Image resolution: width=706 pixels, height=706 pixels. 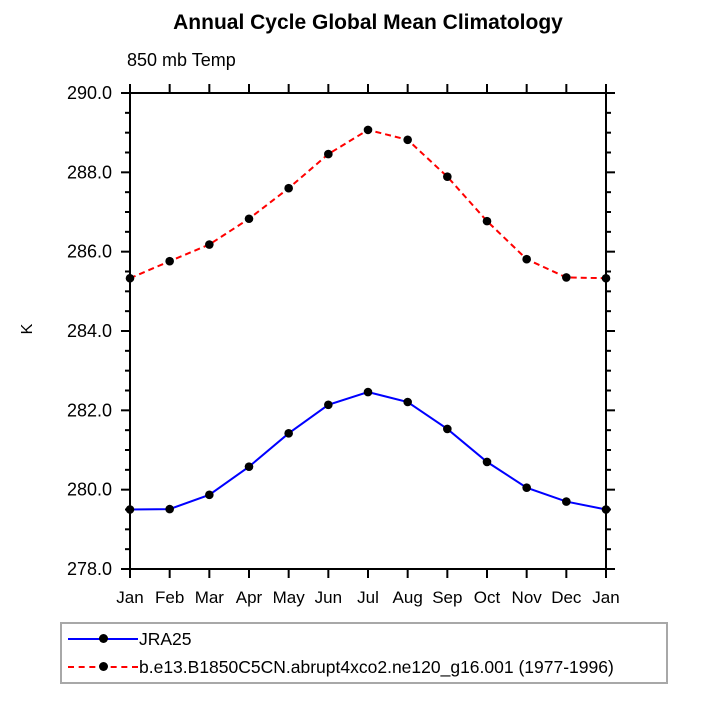 I want to click on y-axis-tick-label: 284.0, so click(x=89, y=331).